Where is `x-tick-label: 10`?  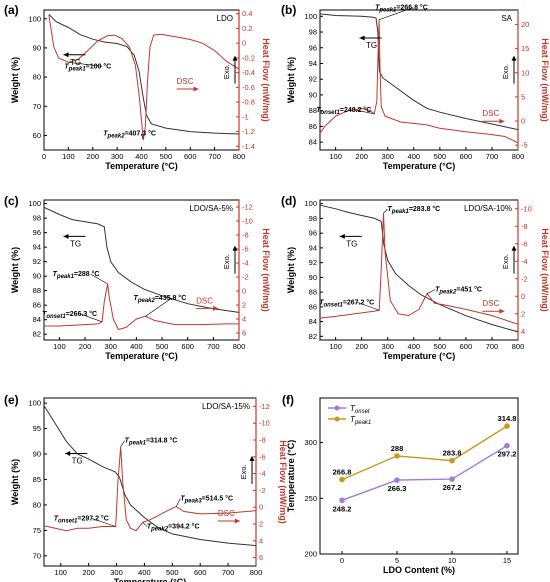 x-tick-label: 10 is located at coordinates (452, 560).